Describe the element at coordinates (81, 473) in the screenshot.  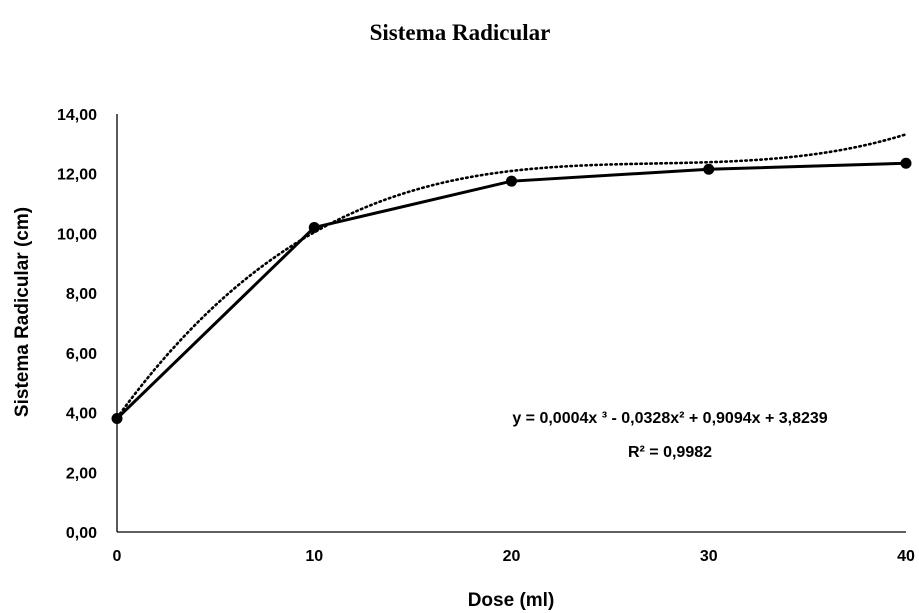
I see `y-tick-label: 2,00` at that location.